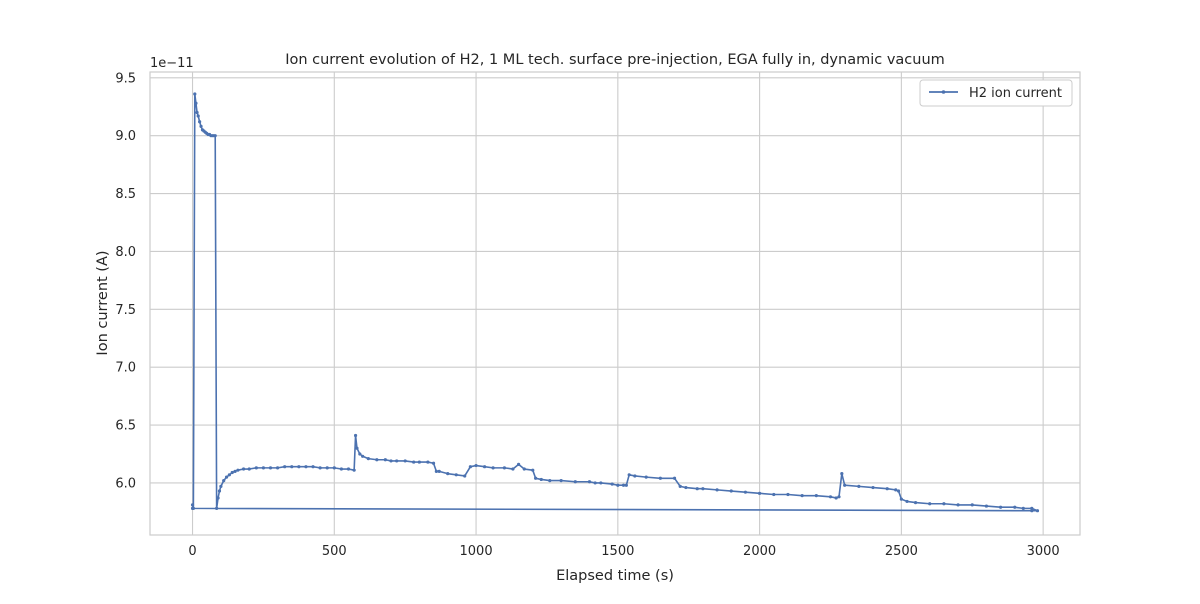 The width and height of the screenshot is (1200, 604). What do you see at coordinates (901, 551) in the screenshot?
I see `x-tick-label: 2500` at bounding box center [901, 551].